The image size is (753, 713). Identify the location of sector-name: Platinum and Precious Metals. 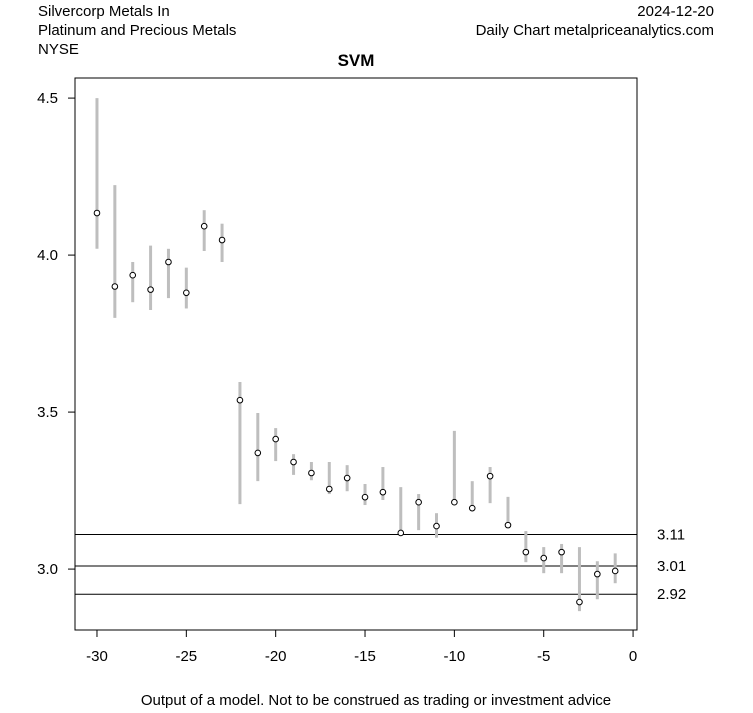
(137, 30).